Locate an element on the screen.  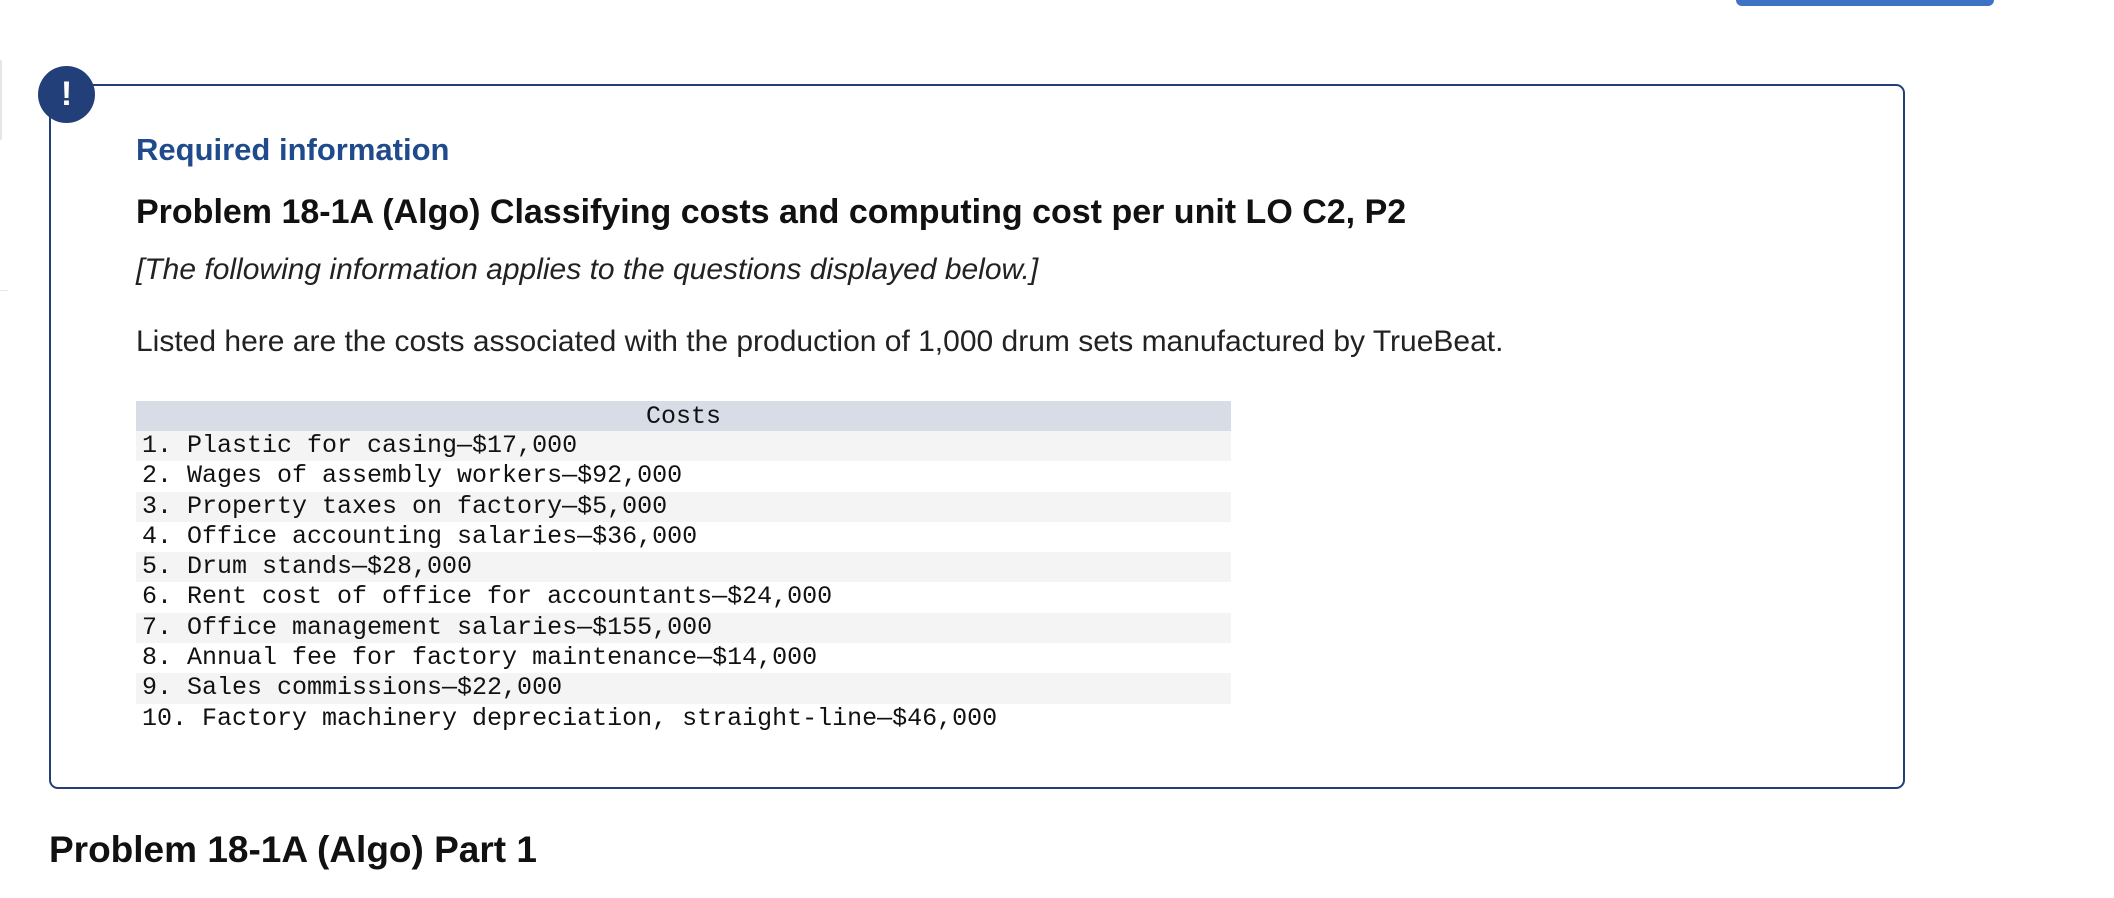
costs-table-header: Costs is located at coordinates (683, 416).